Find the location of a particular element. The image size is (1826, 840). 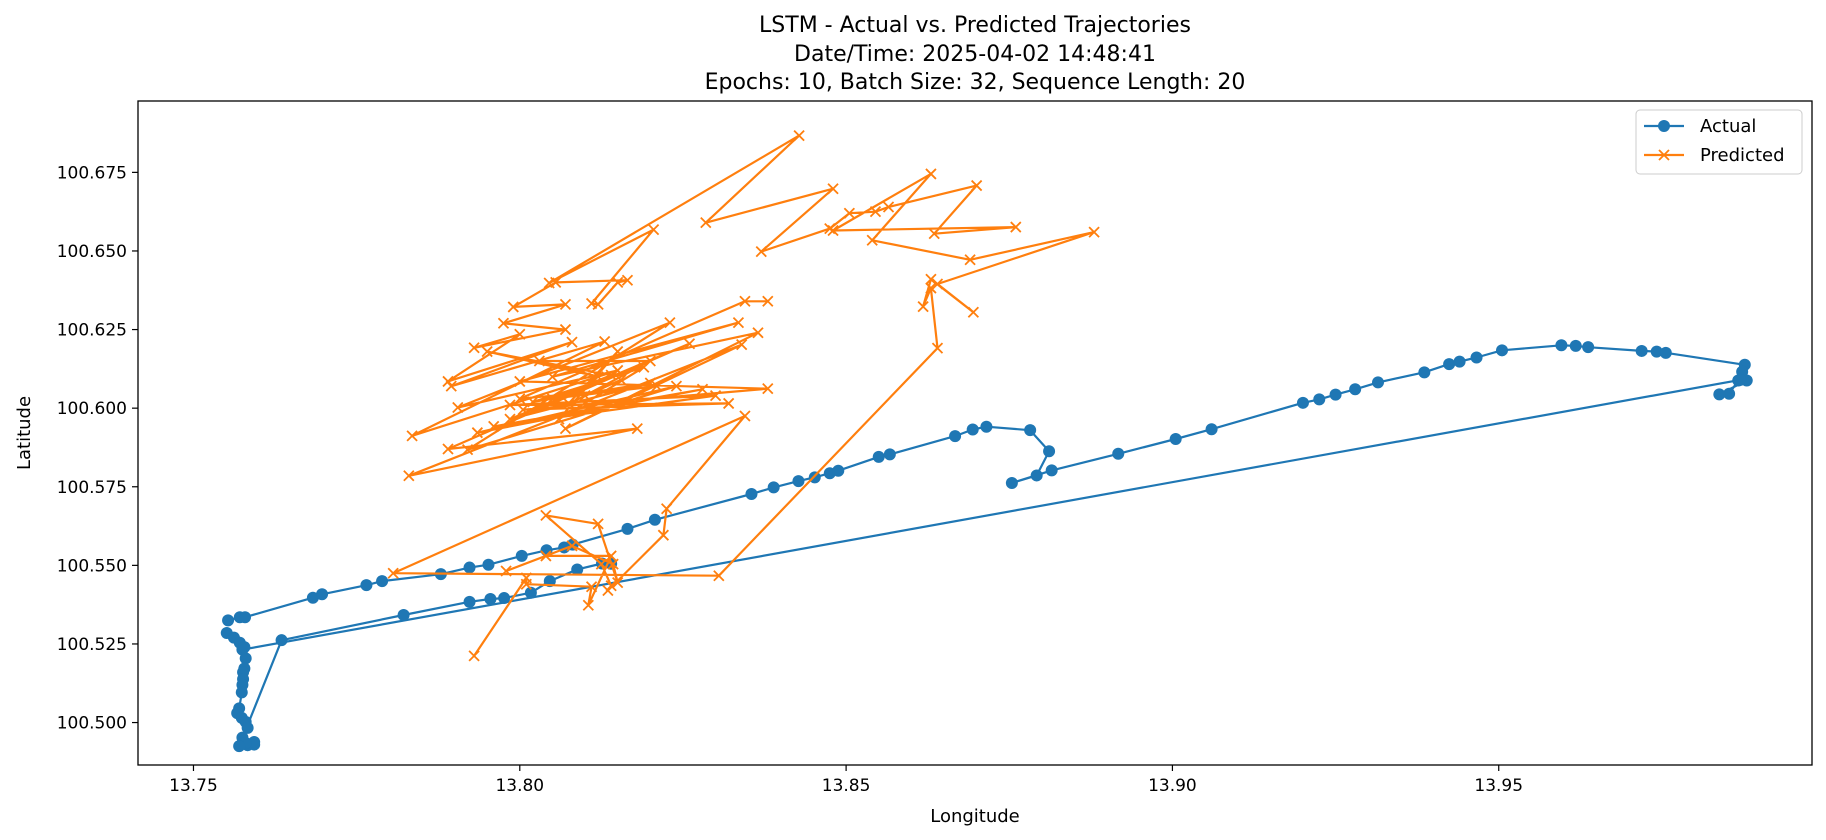

legend-predicted-marker is located at coordinates (1664, 155).